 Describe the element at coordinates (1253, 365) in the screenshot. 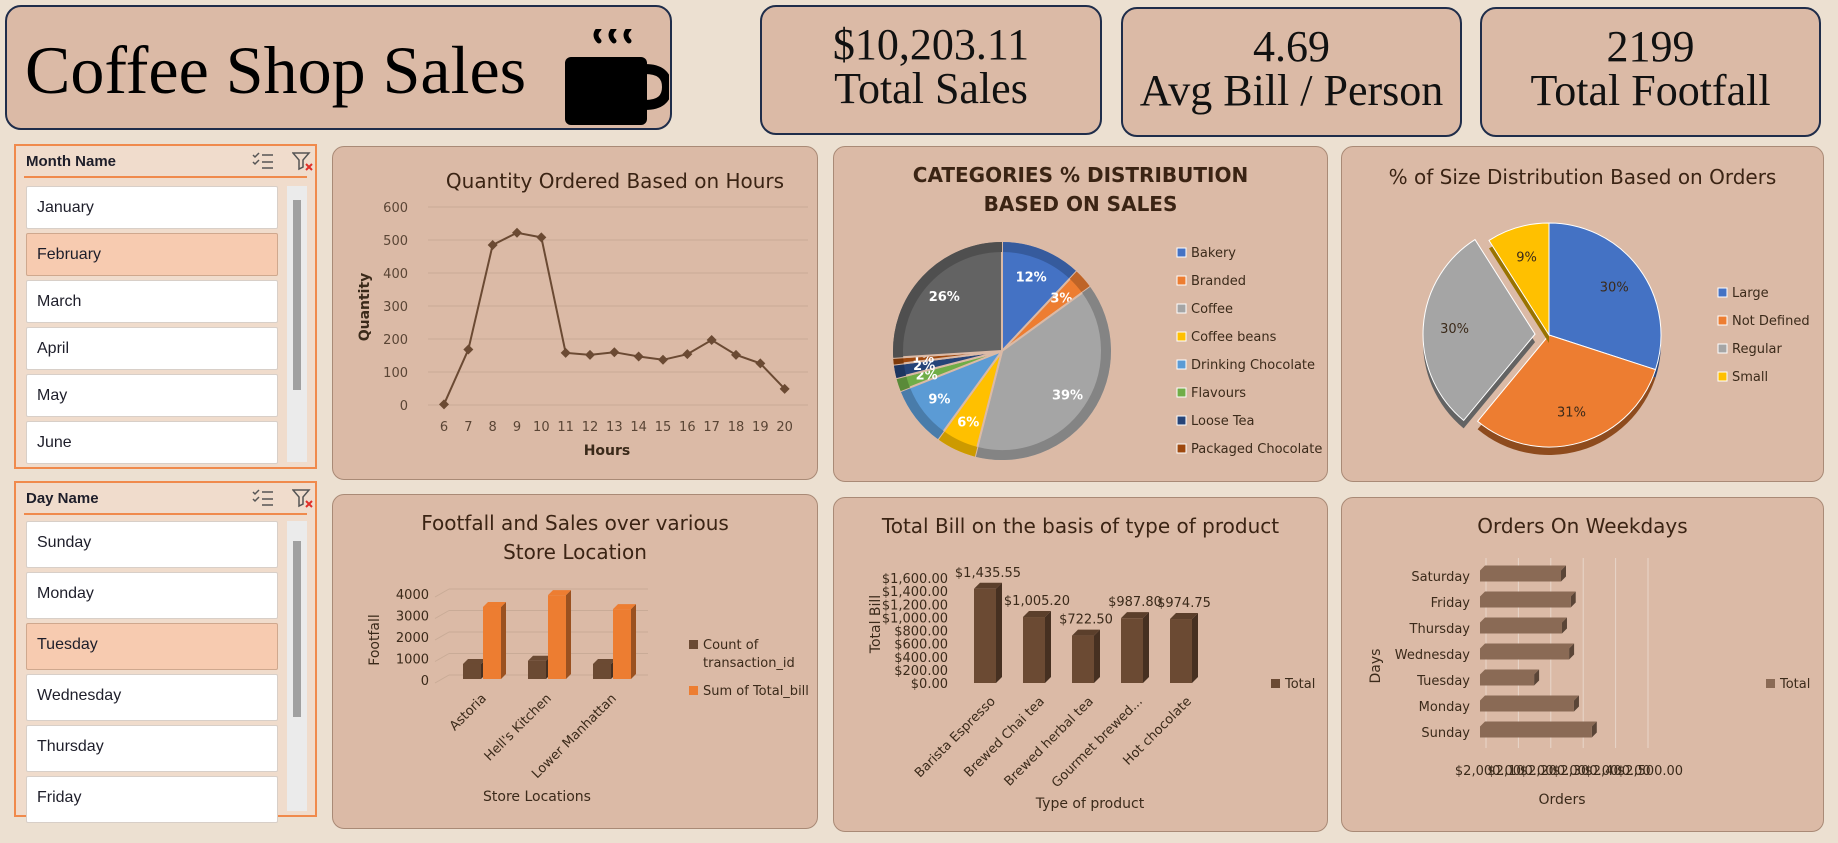

I see `legend-label: Drinking Chocolate` at that location.